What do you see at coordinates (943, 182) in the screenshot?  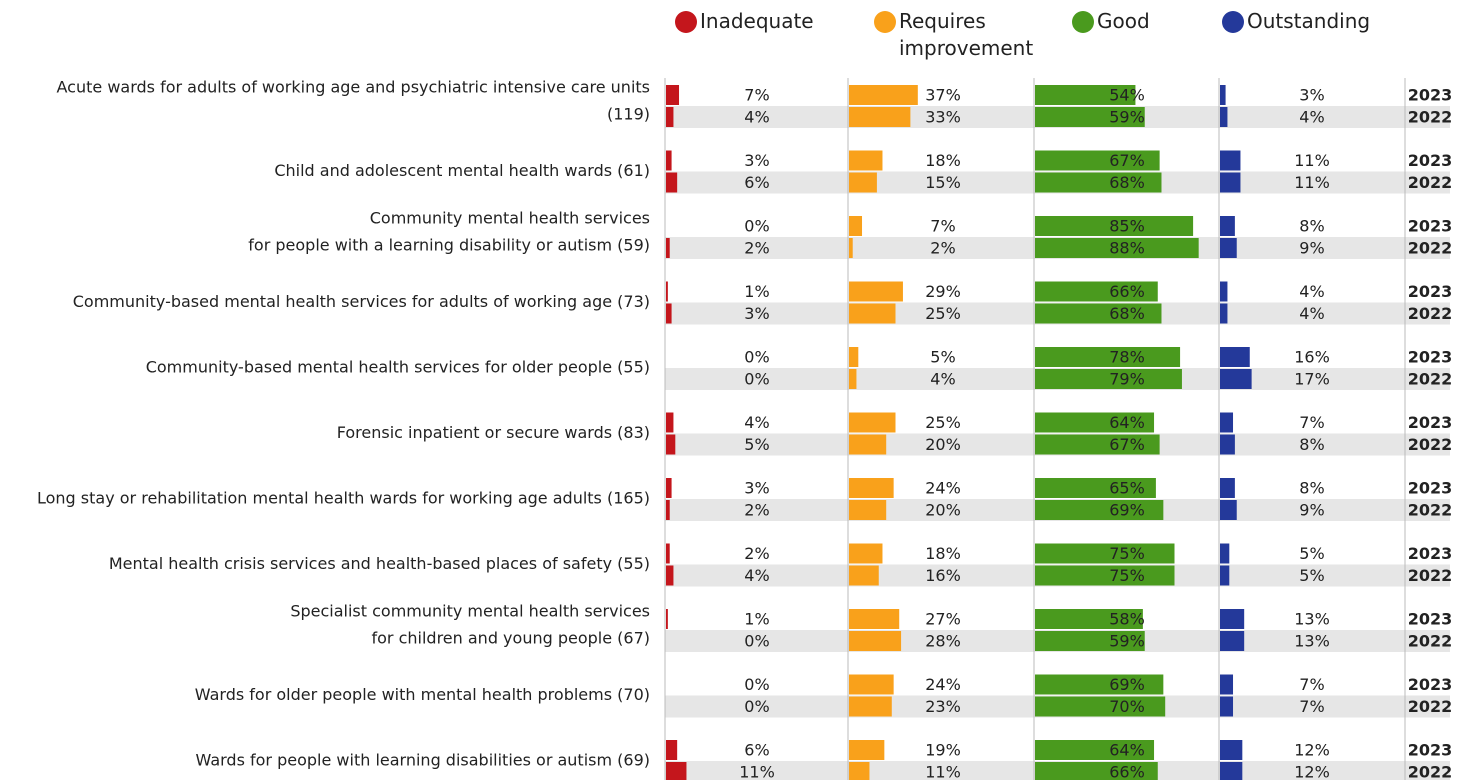 I see `value-label: 15%` at bounding box center [943, 182].